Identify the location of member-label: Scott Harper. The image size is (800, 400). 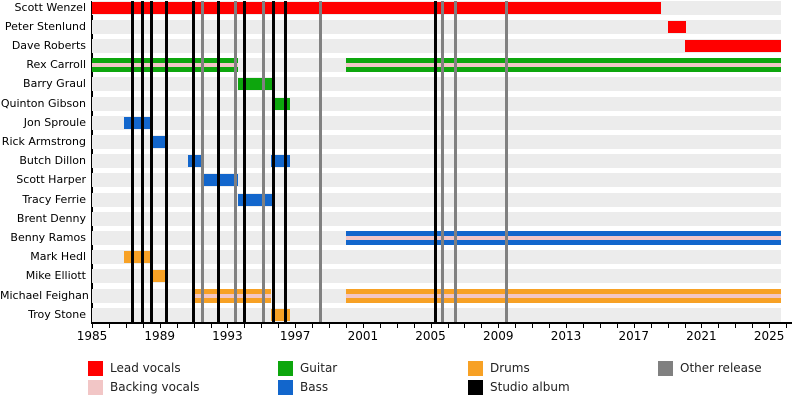
(51, 180).